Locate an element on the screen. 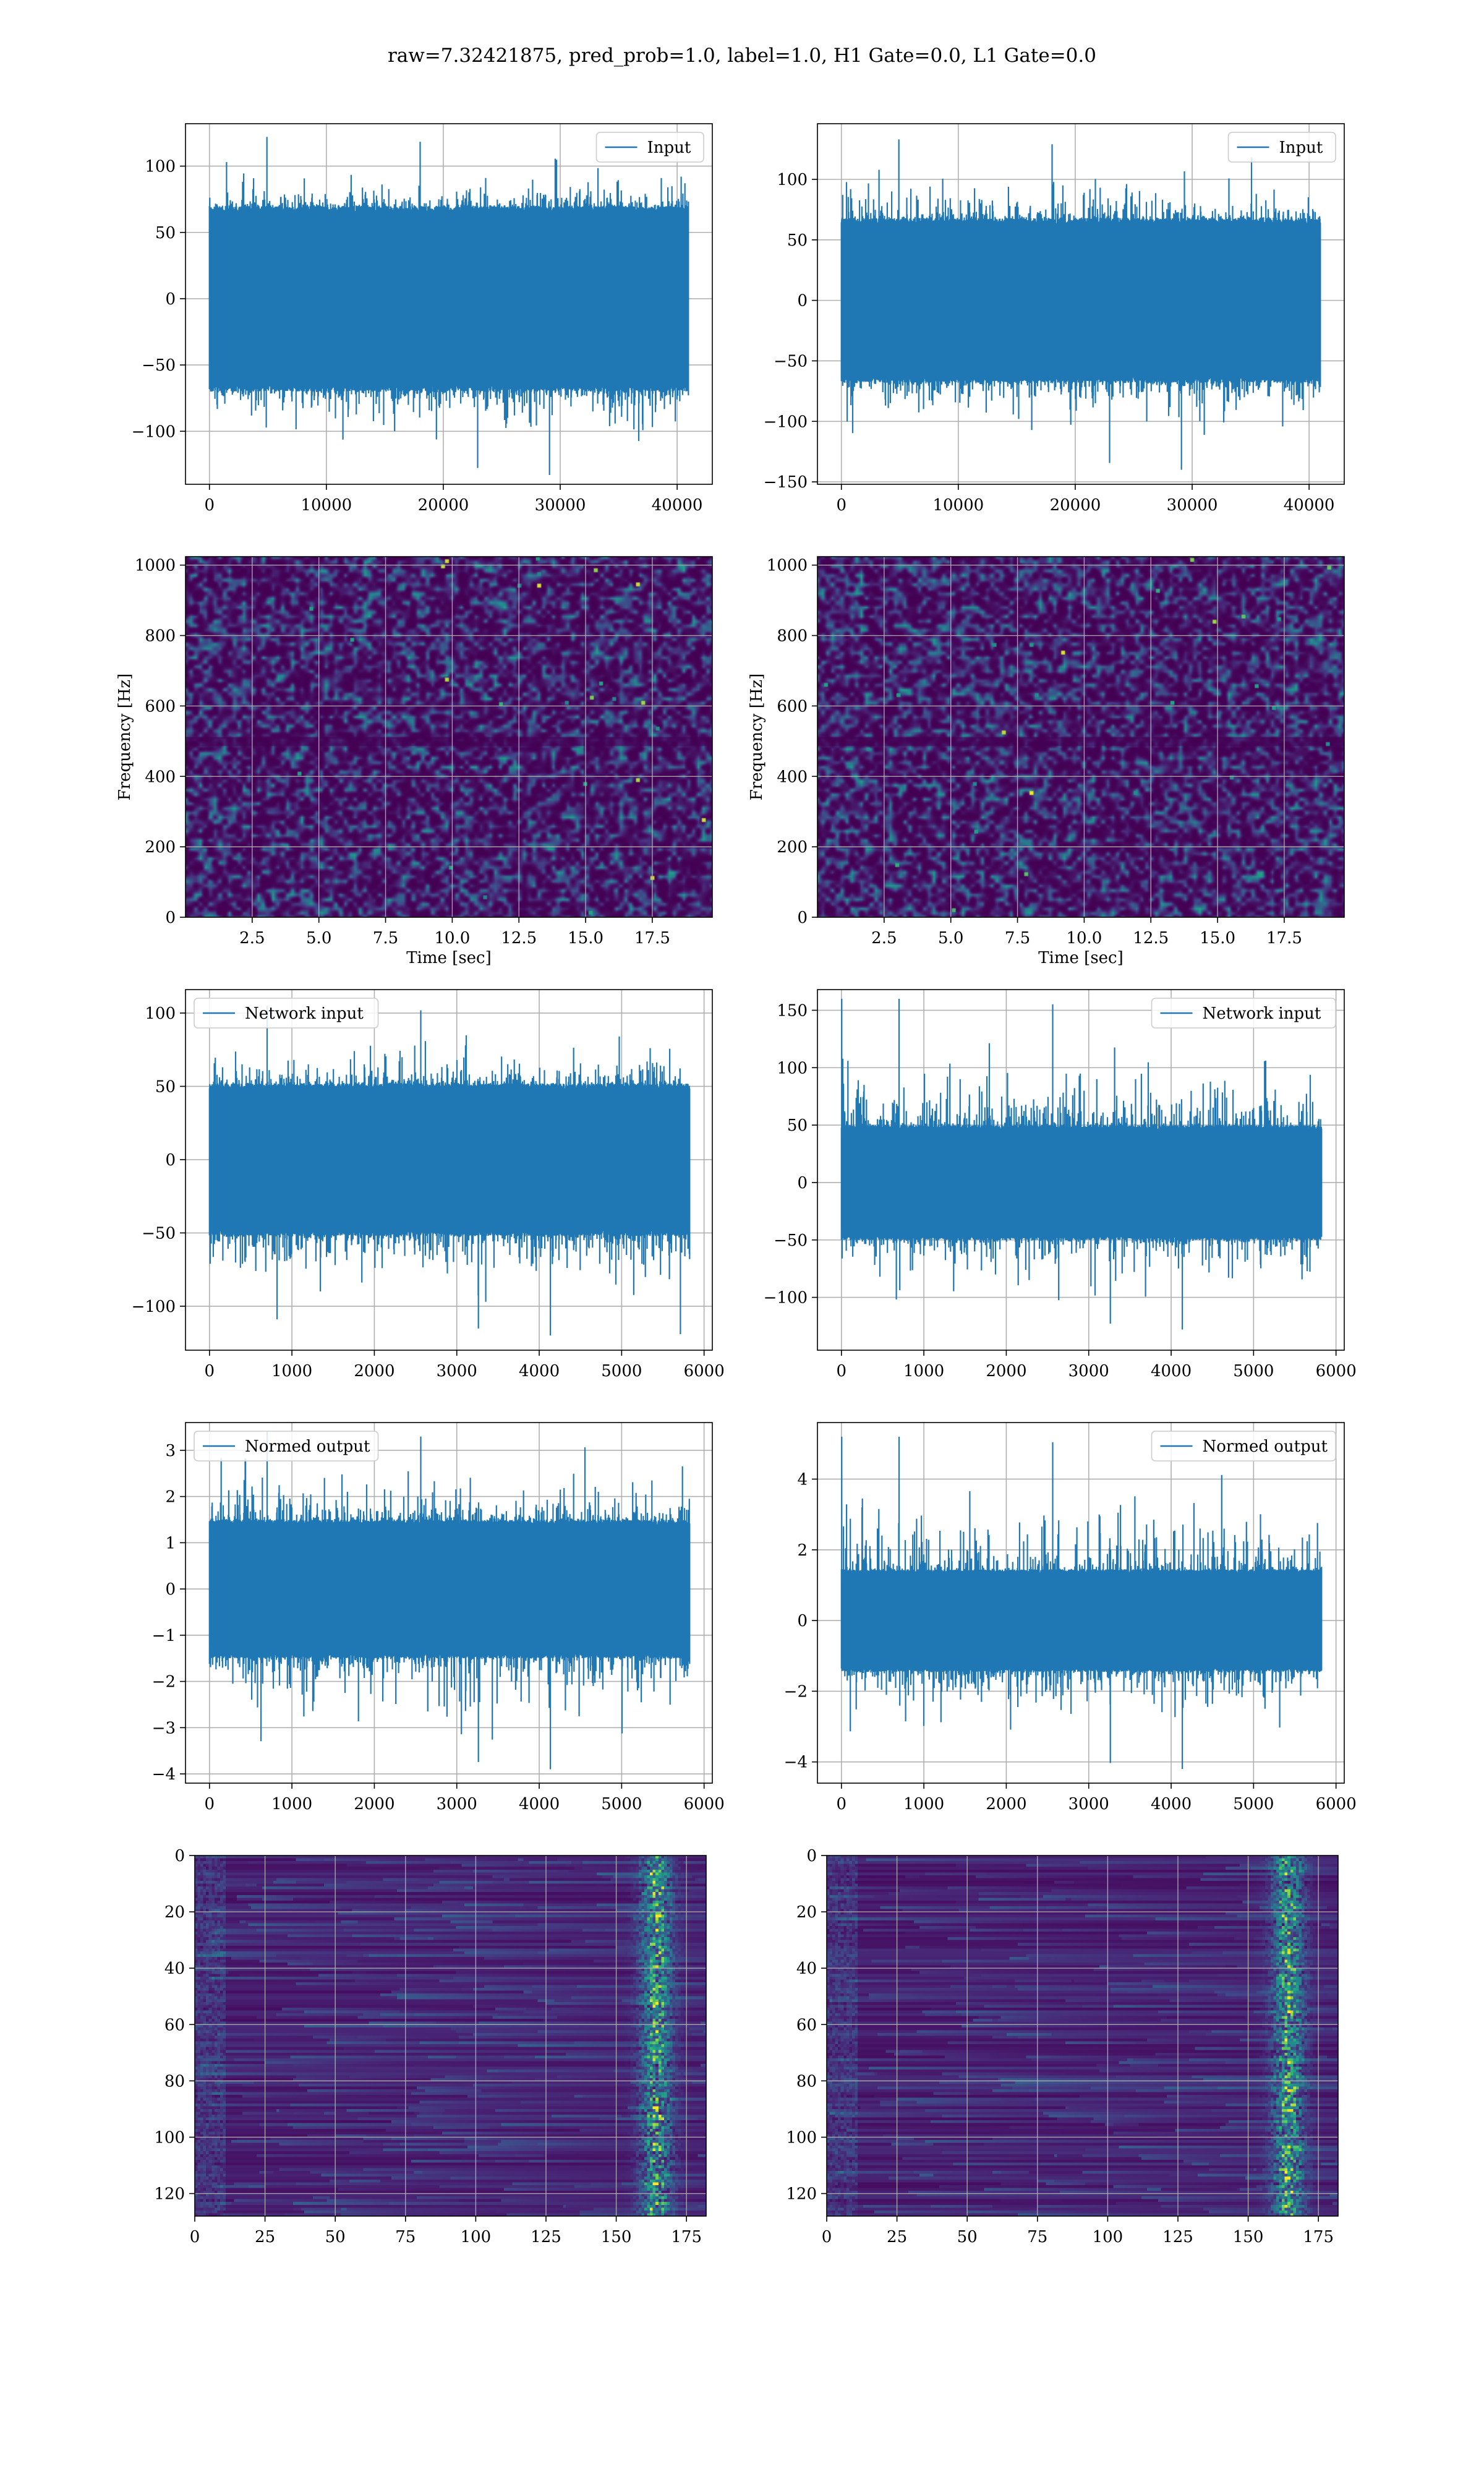 The width and height of the screenshot is (1484, 2474). y-tick-label: −4 is located at coordinates (796, 1762).